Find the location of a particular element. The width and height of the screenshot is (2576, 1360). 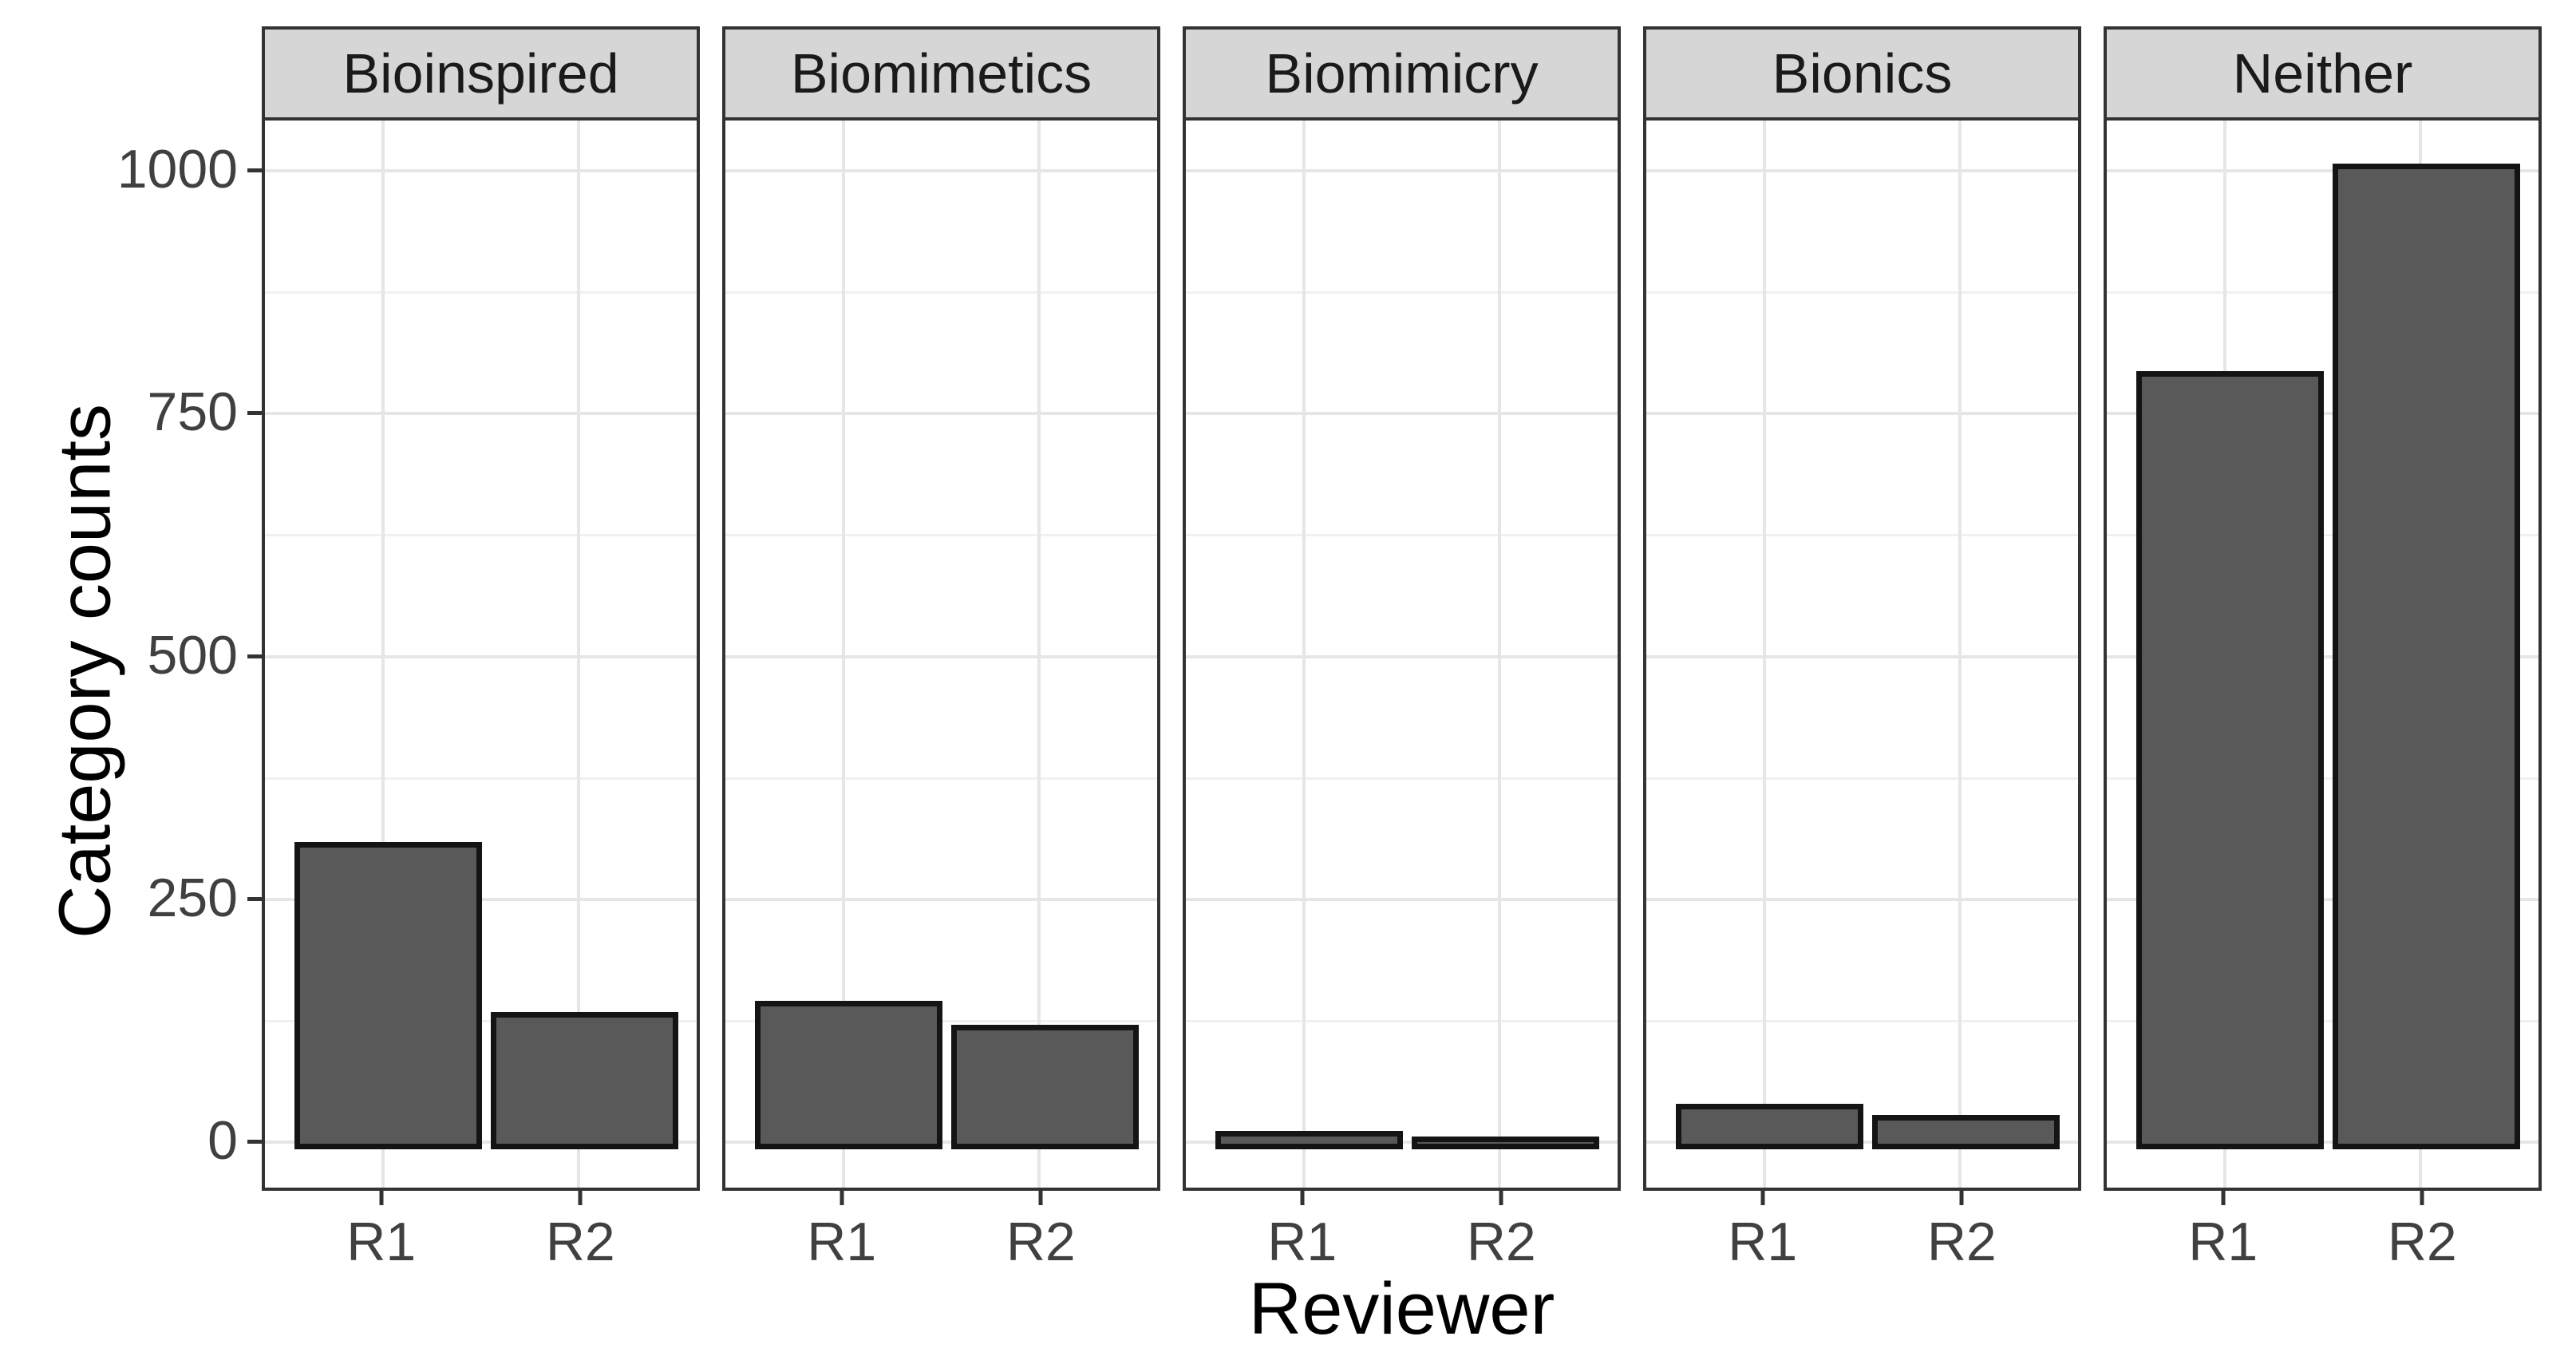

facet-strip: Biomimicry is located at coordinates (1402, 71).